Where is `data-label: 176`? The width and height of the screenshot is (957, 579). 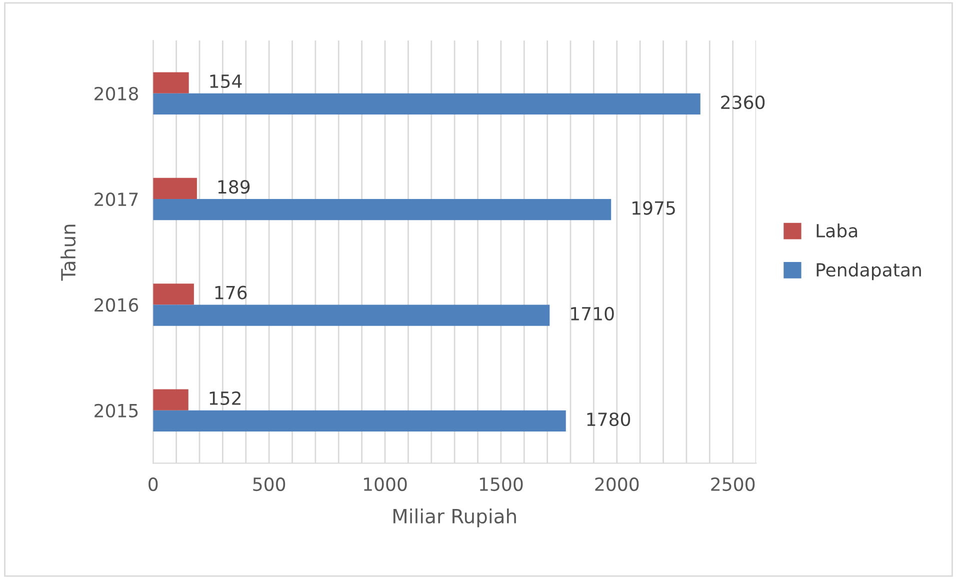 data-label: 176 is located at coordinates (231, 293).